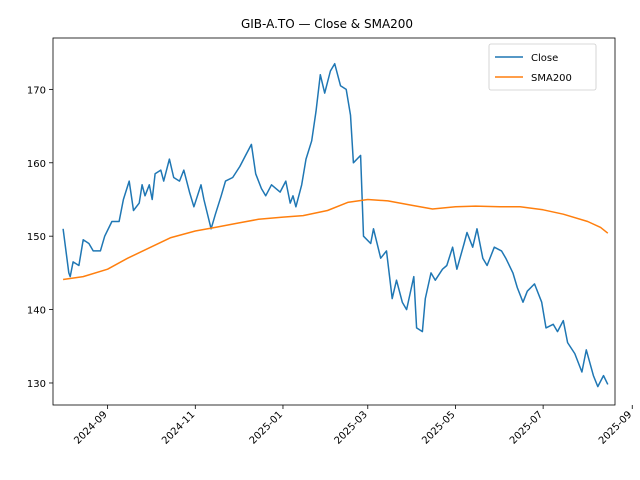  What do you see at coordinates (36, 90) in the screenshot?
I see `y-tick-label: 170` at bounding box center [36, 90].